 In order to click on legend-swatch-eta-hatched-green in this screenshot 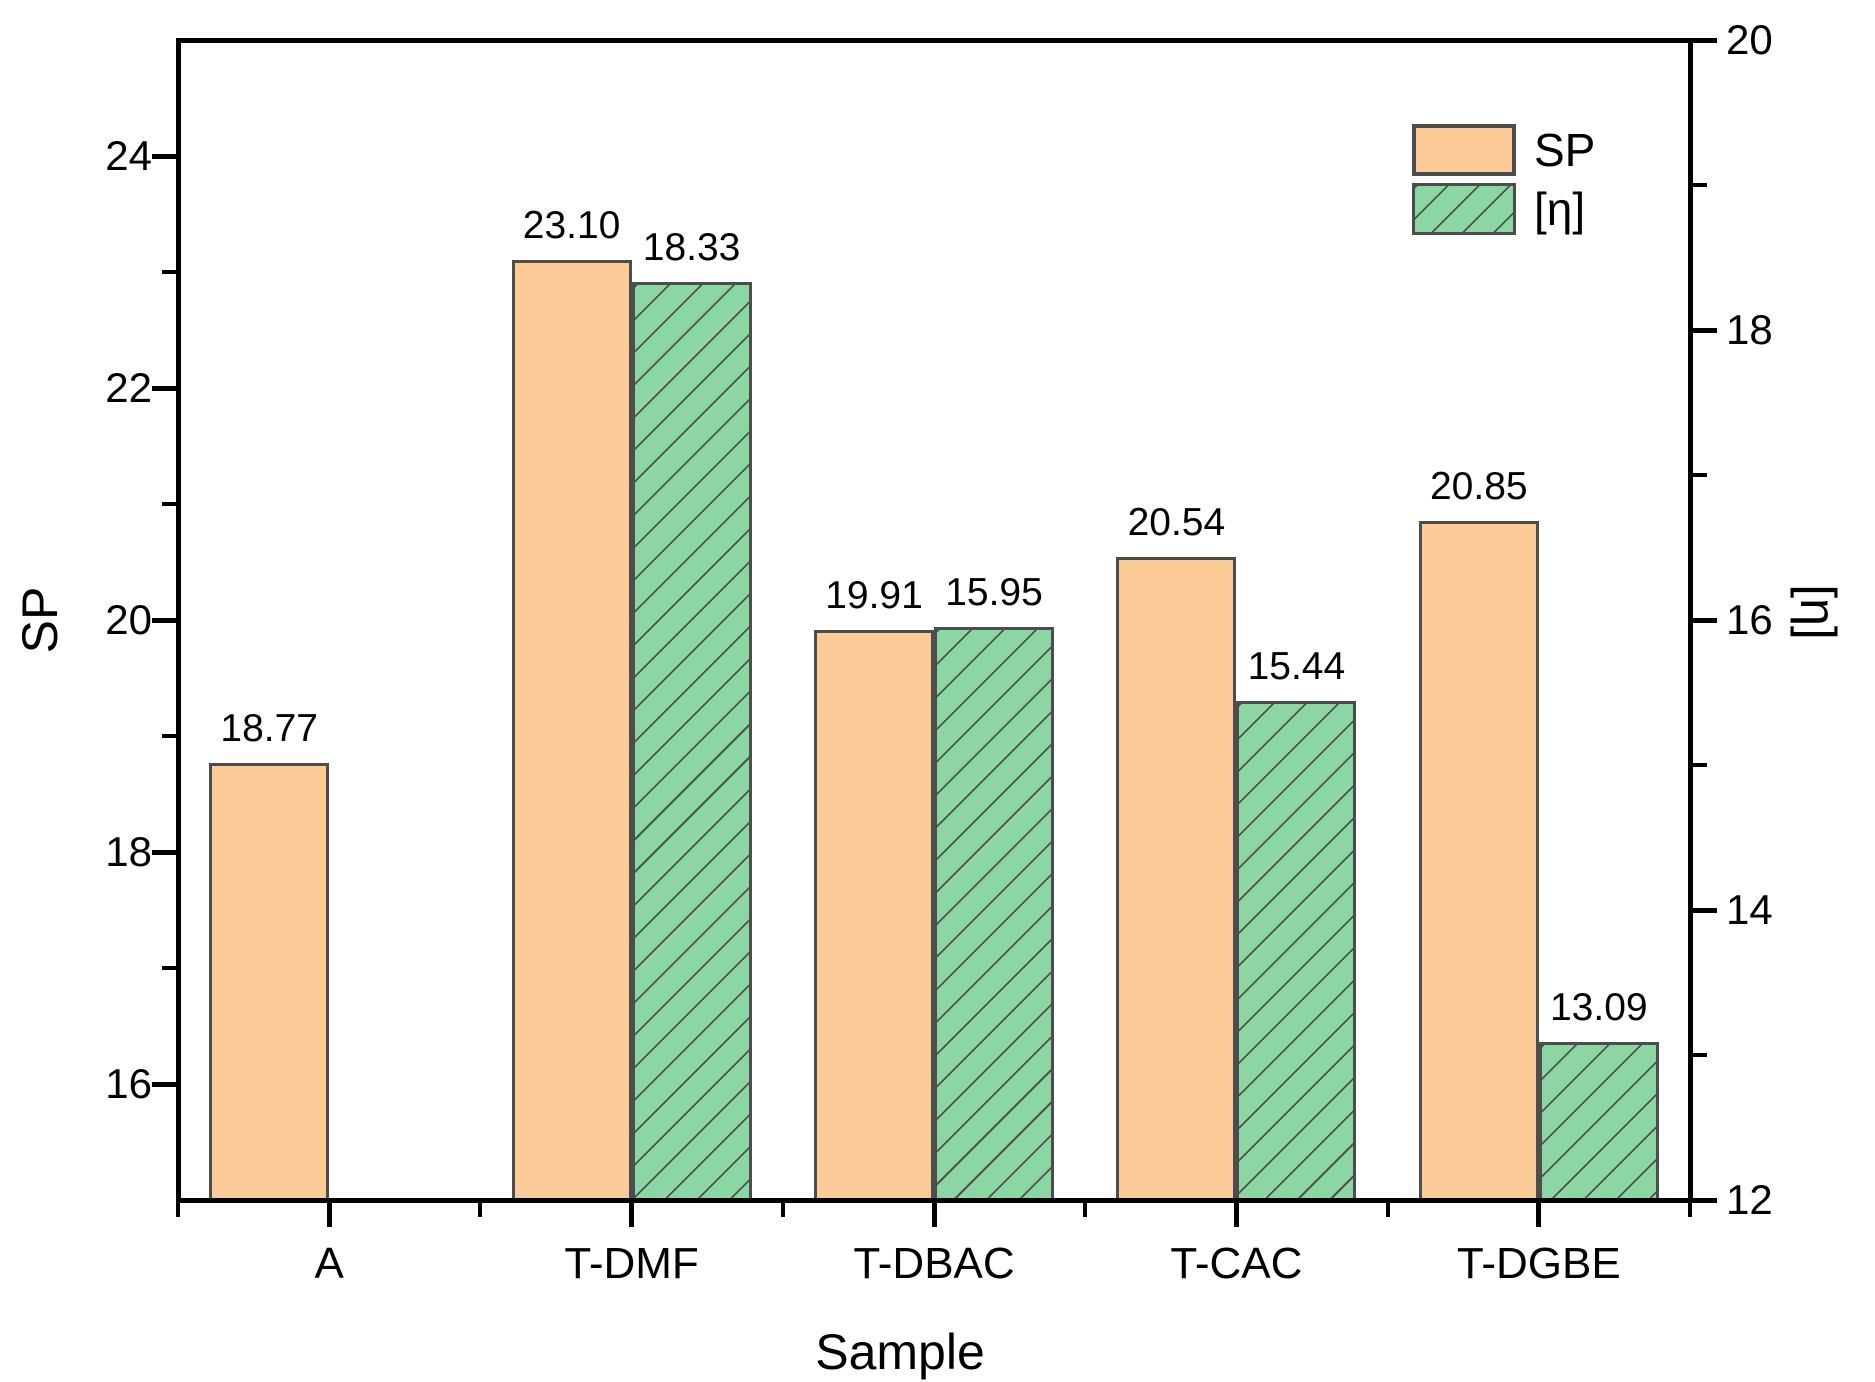, I will do `click(1464, 209)`.